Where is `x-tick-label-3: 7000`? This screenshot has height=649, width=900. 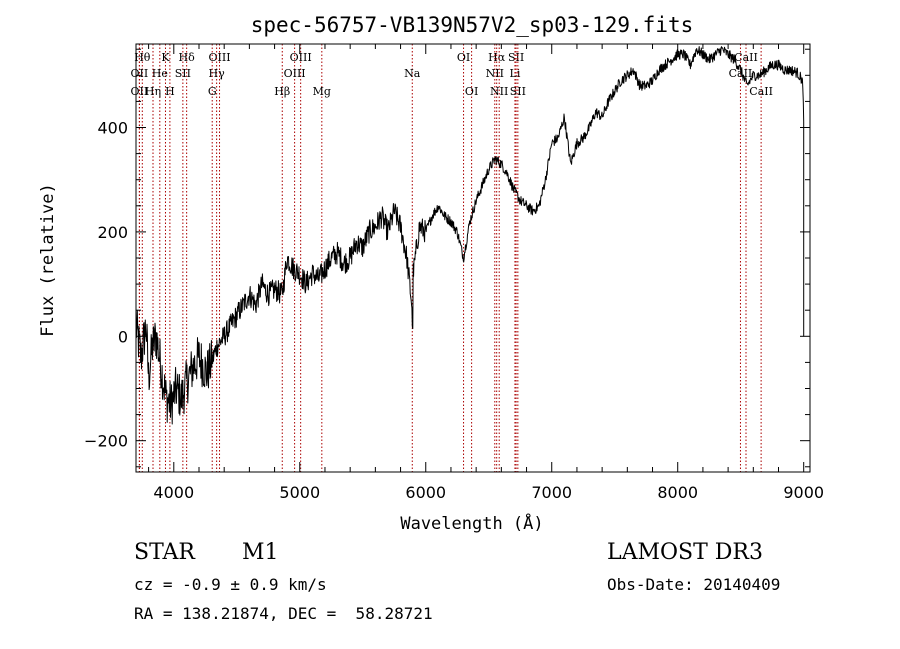 x-tick-label-3: 7000 is located at coordinates (551, 492).